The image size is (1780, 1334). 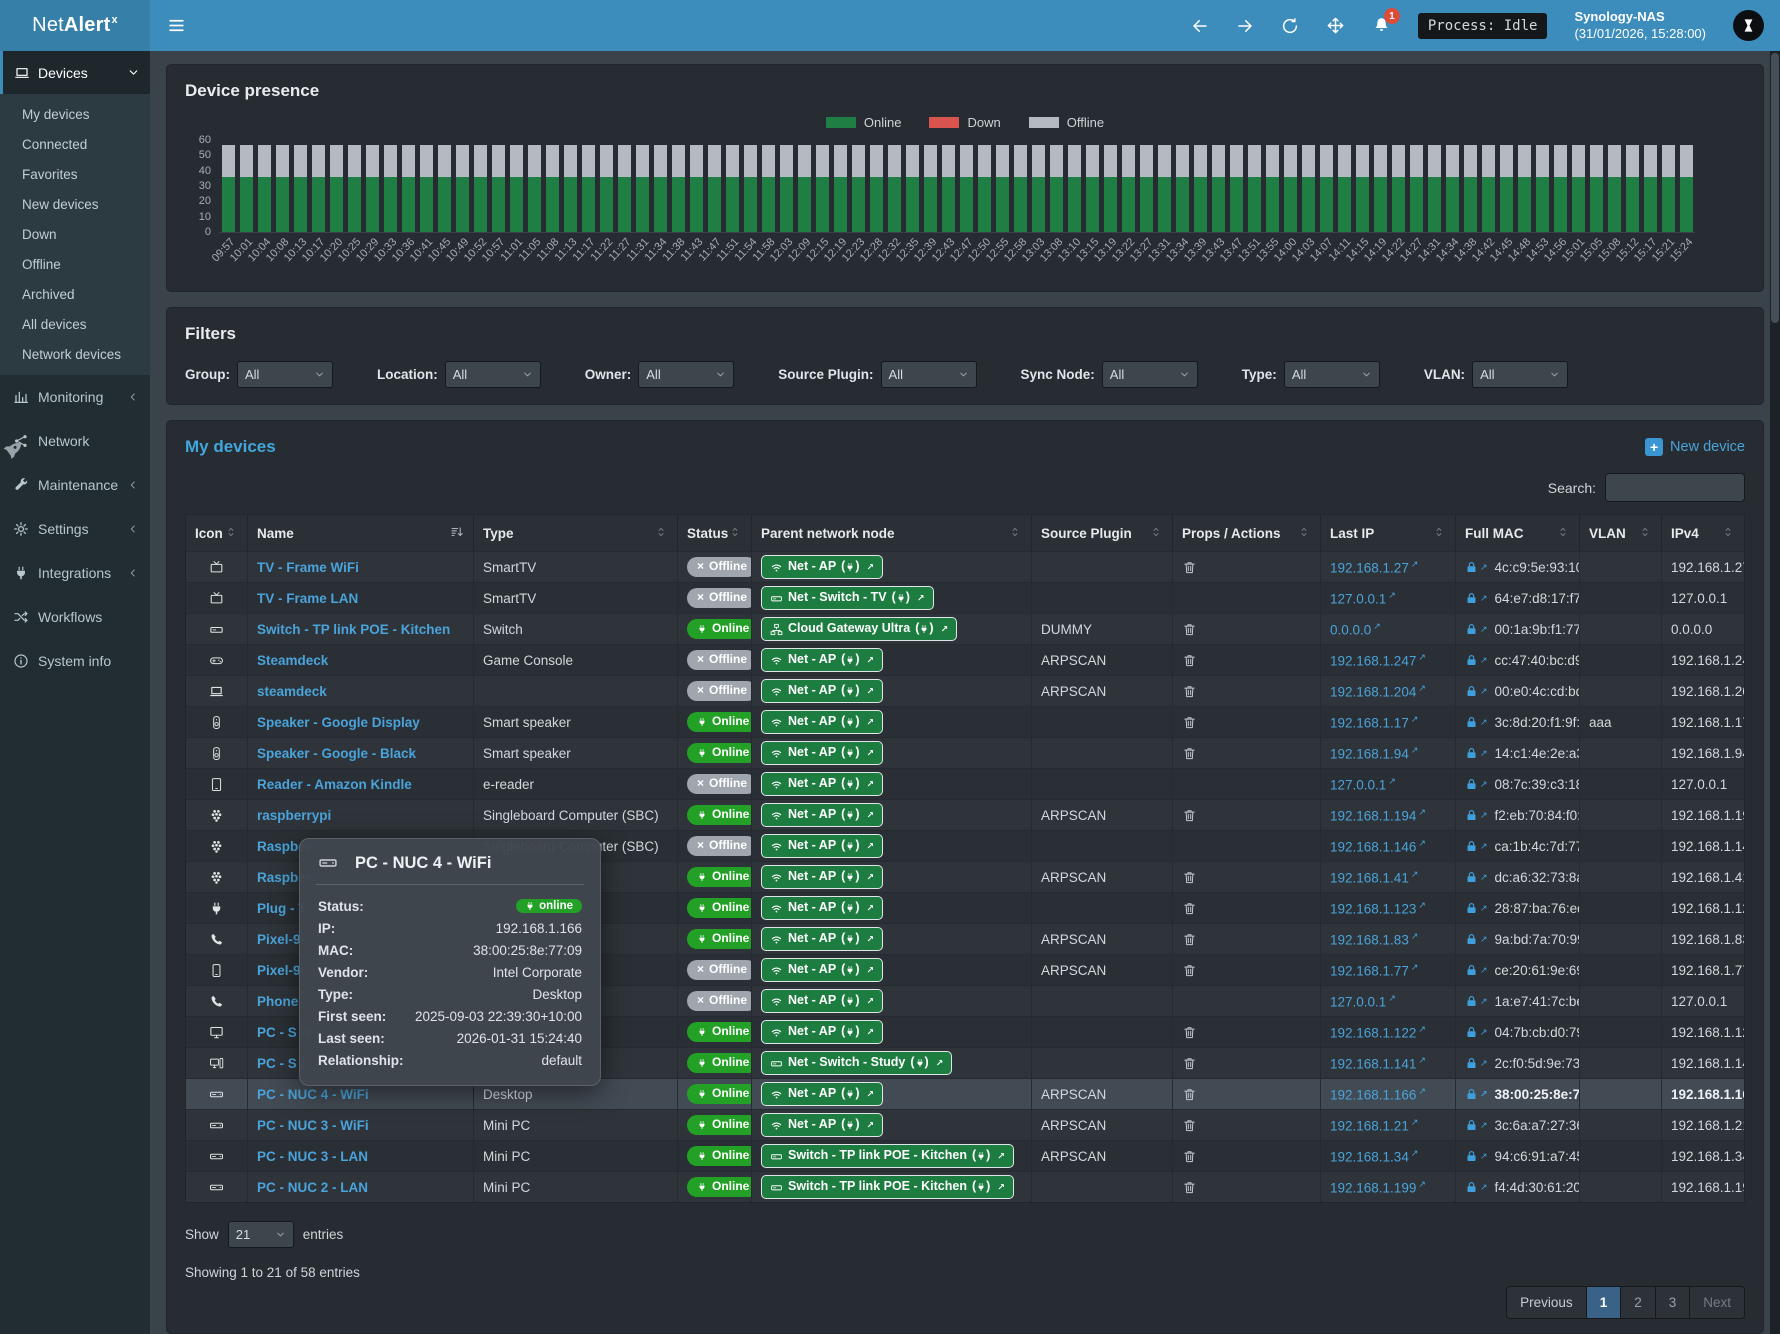 I want to click on column-header-full-mac: Full MAC, so click(x=1518, y=533).